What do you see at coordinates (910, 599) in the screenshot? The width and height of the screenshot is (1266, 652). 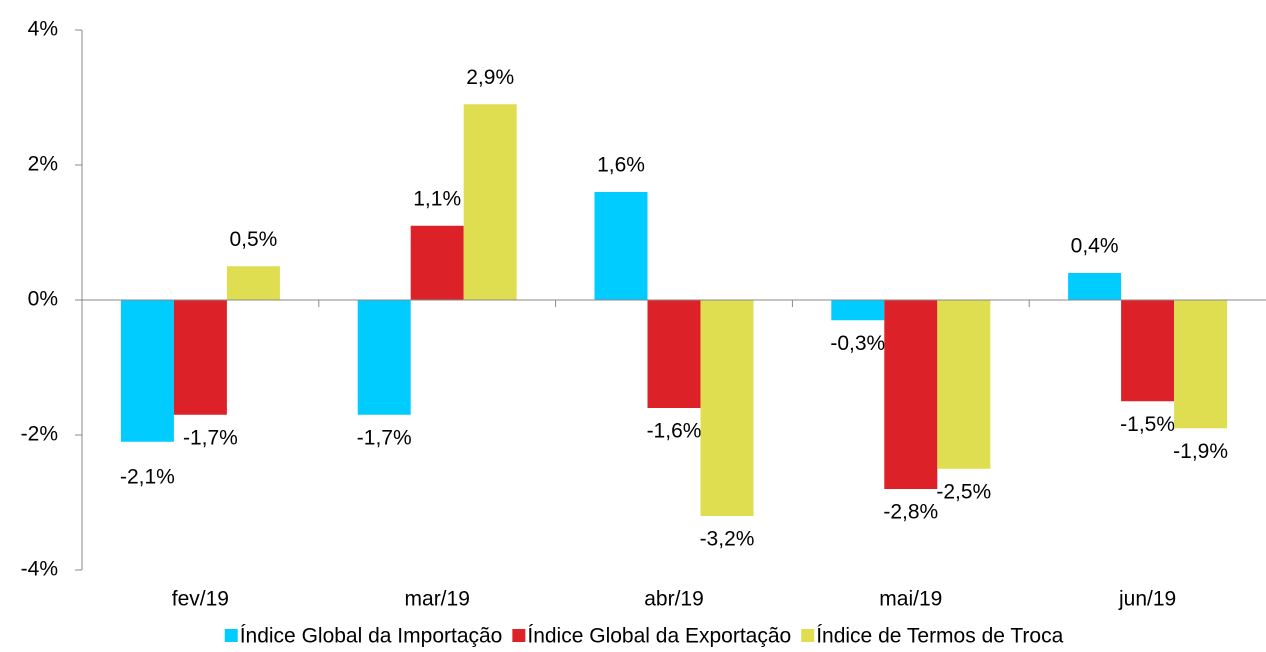 I see `x-tick-label: mai/19` at bounding box center [910, 599].